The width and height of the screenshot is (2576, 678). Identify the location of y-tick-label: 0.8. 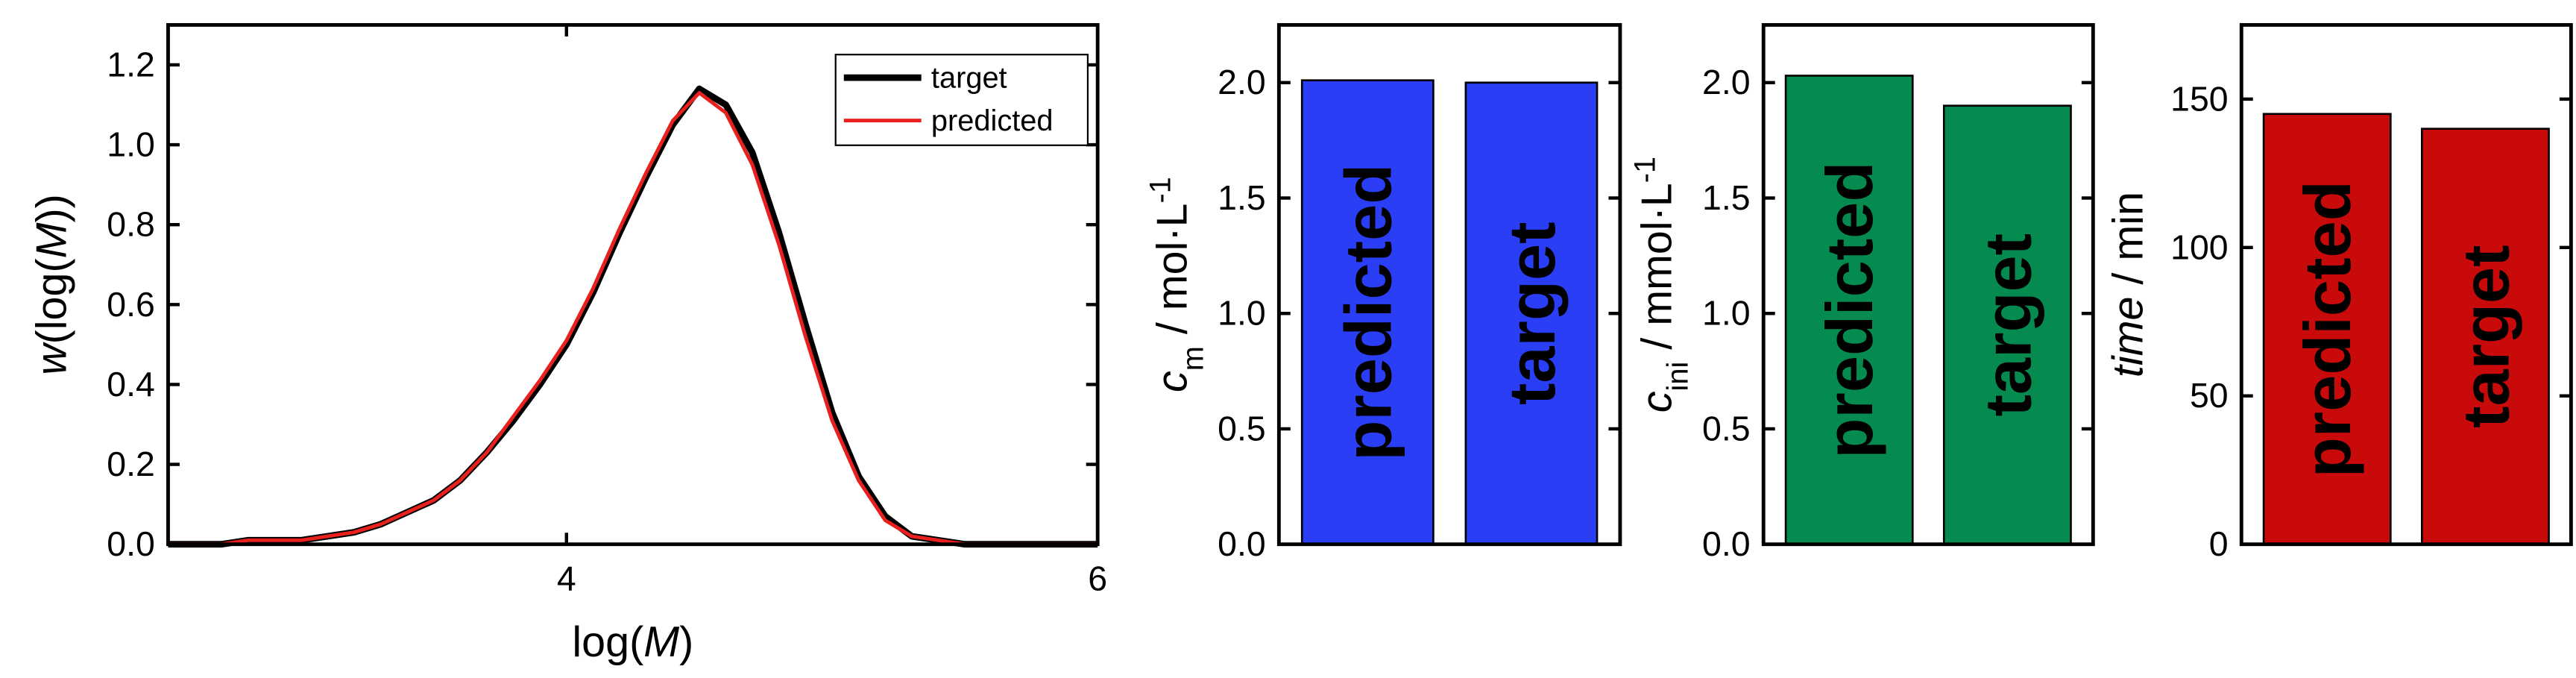
(131, 224).